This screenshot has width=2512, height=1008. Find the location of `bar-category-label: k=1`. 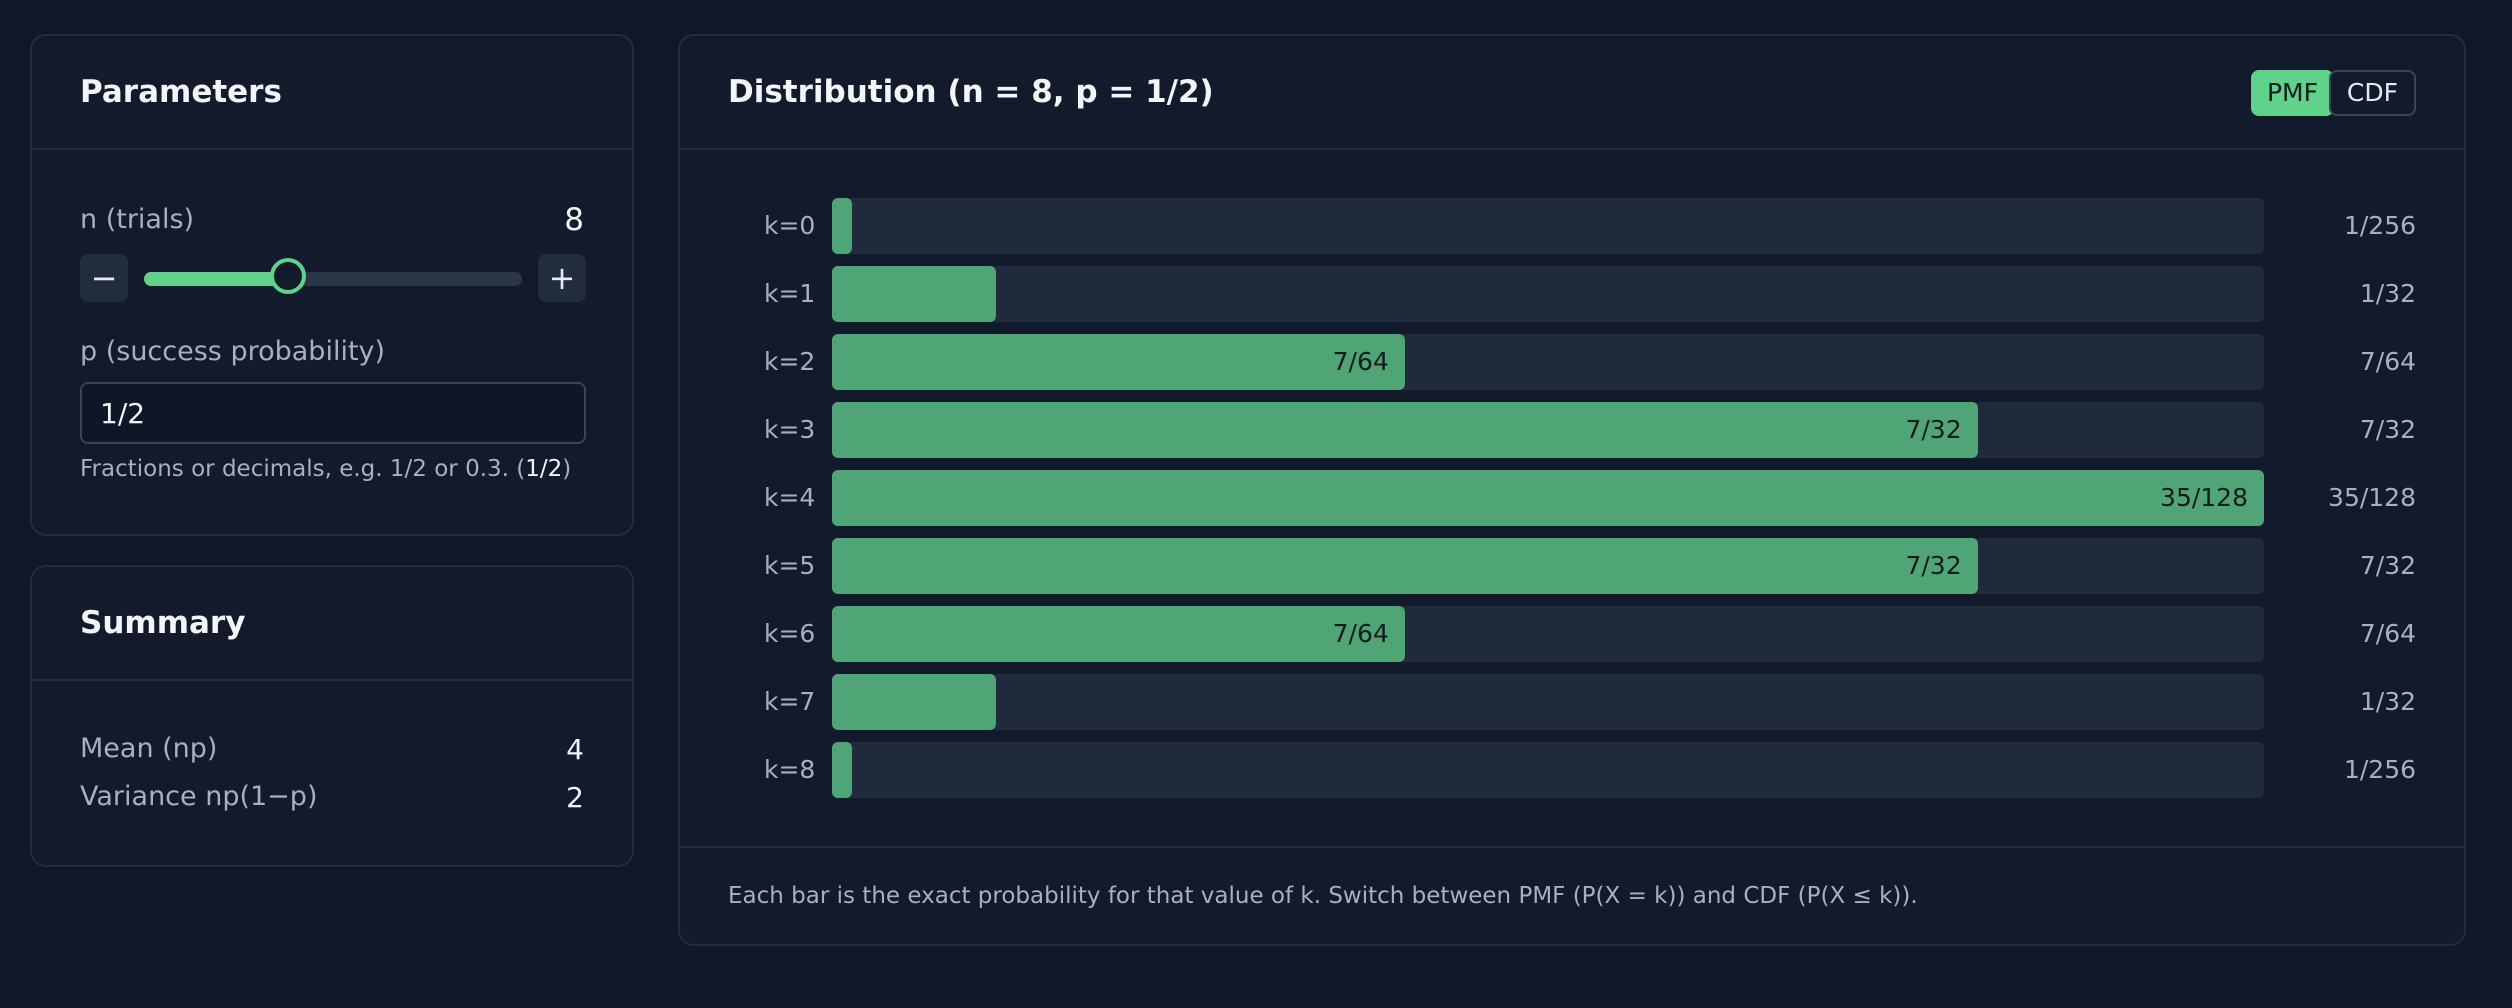

bar-category-label: k=1 is located at coordinates (790, 293).